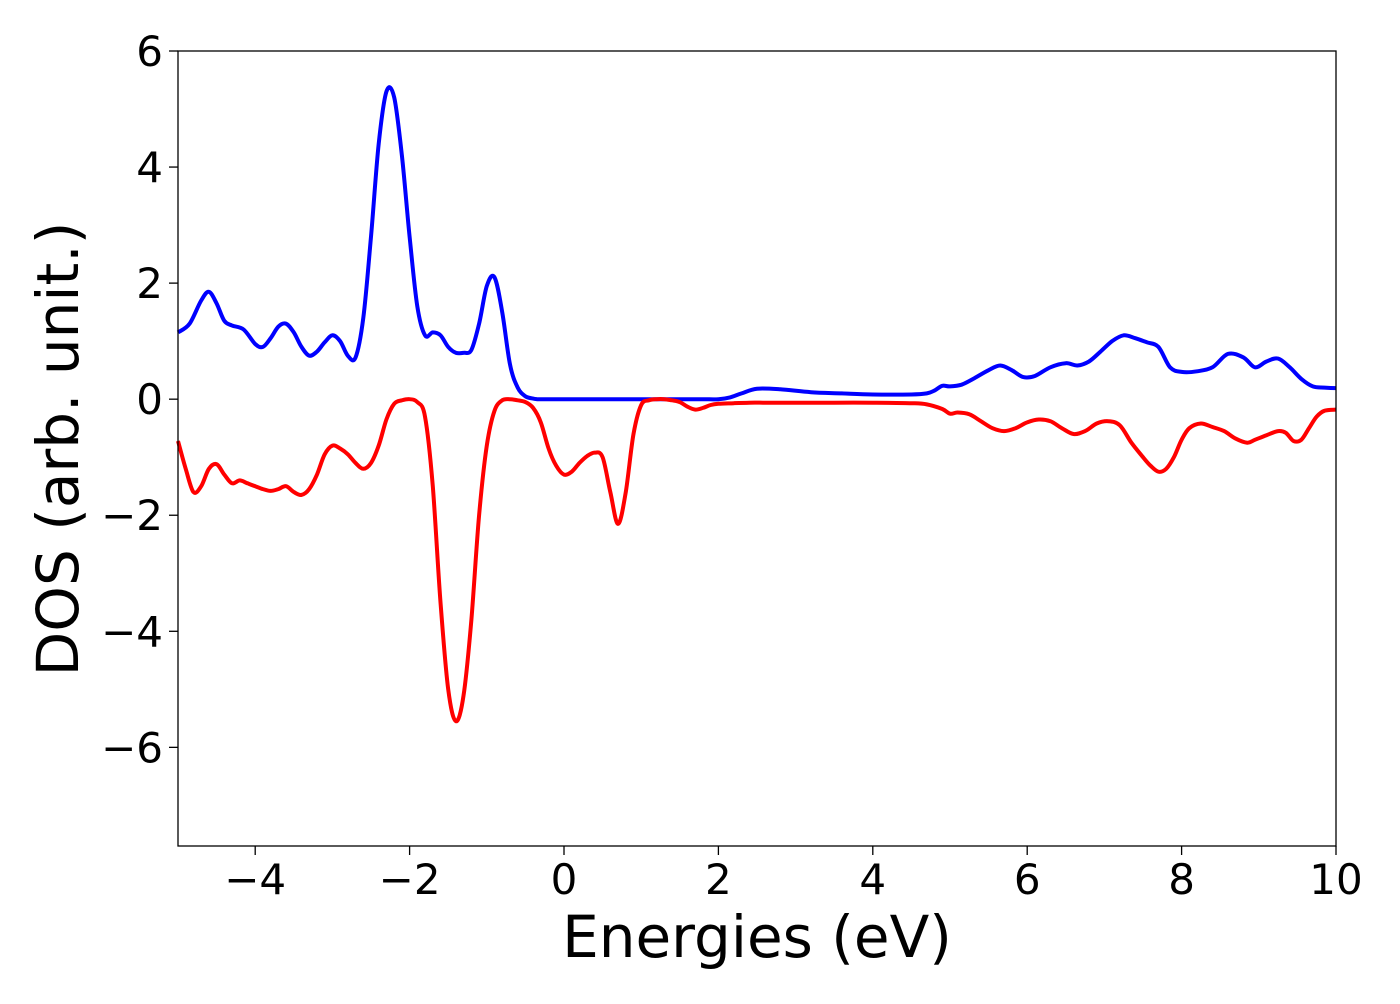 This screenshot has width=1400, height=1004. Describe the element at coordinates (149, 167) in the screenshot. I see `y-tick-label: 4` at that location.